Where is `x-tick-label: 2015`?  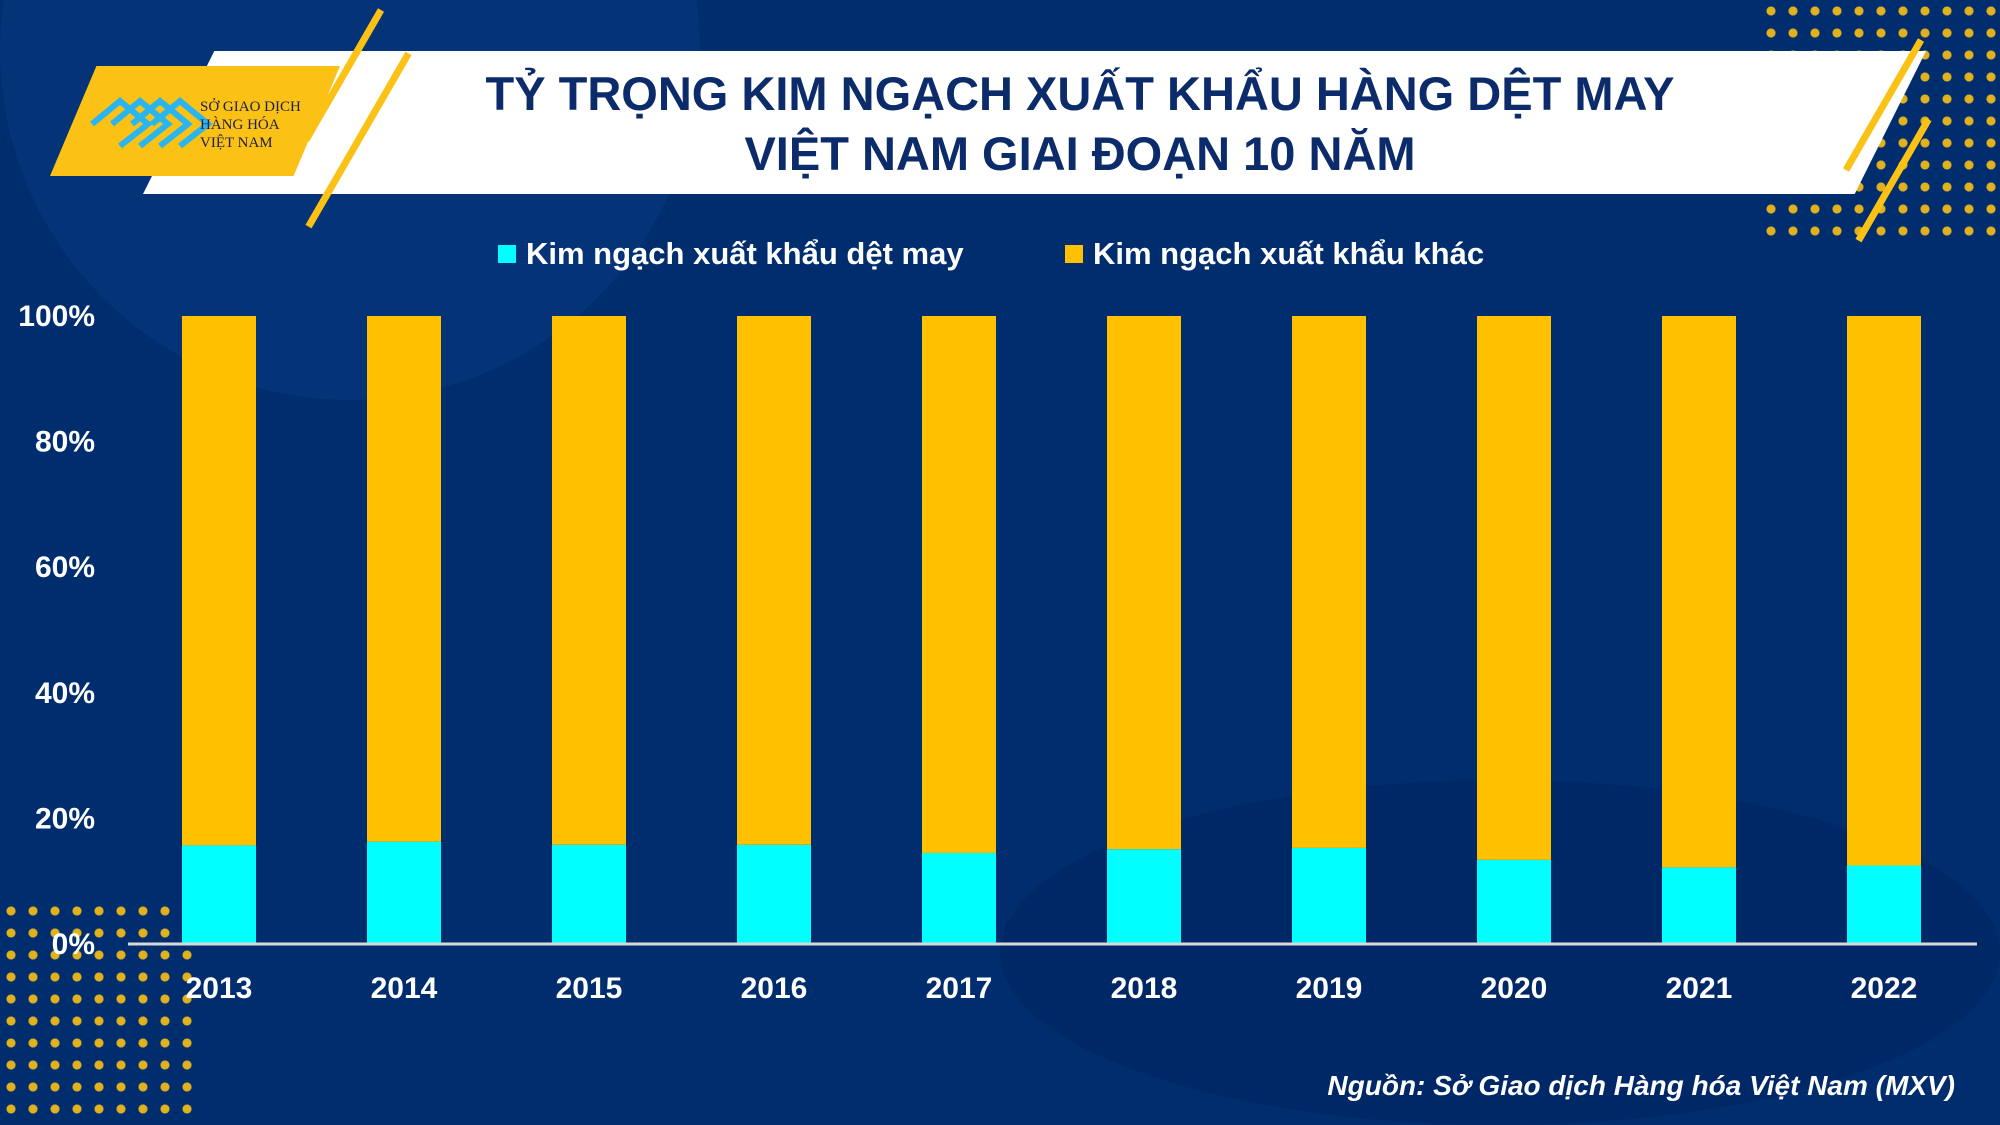
x-tick-label: 2015 is located at coordinates (589, 988).